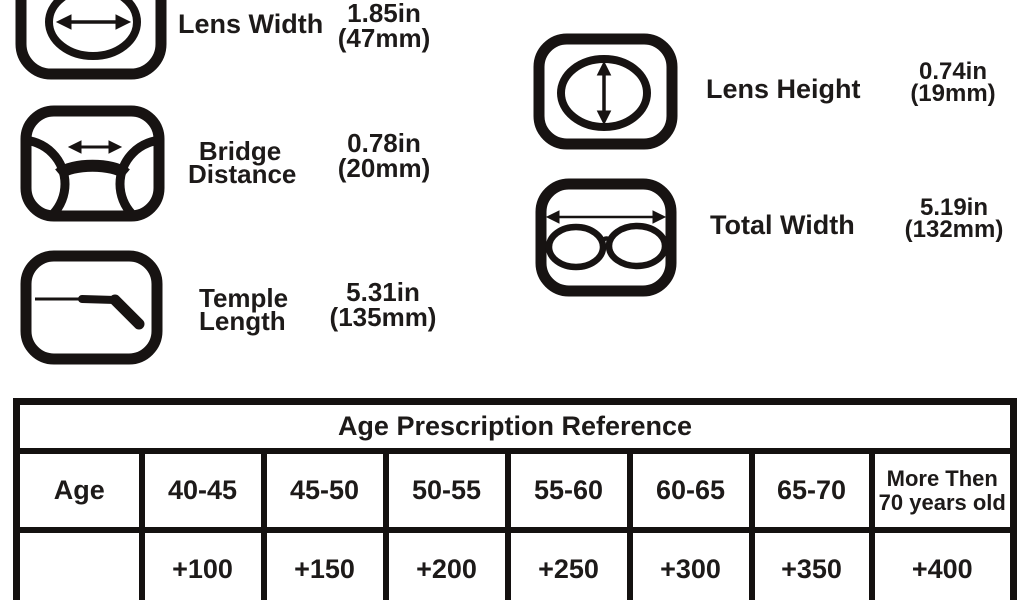  Describe the element at coordinates (954, 207) in the screenshot. I see `total-width-value-inches: 5.19in` at that location.